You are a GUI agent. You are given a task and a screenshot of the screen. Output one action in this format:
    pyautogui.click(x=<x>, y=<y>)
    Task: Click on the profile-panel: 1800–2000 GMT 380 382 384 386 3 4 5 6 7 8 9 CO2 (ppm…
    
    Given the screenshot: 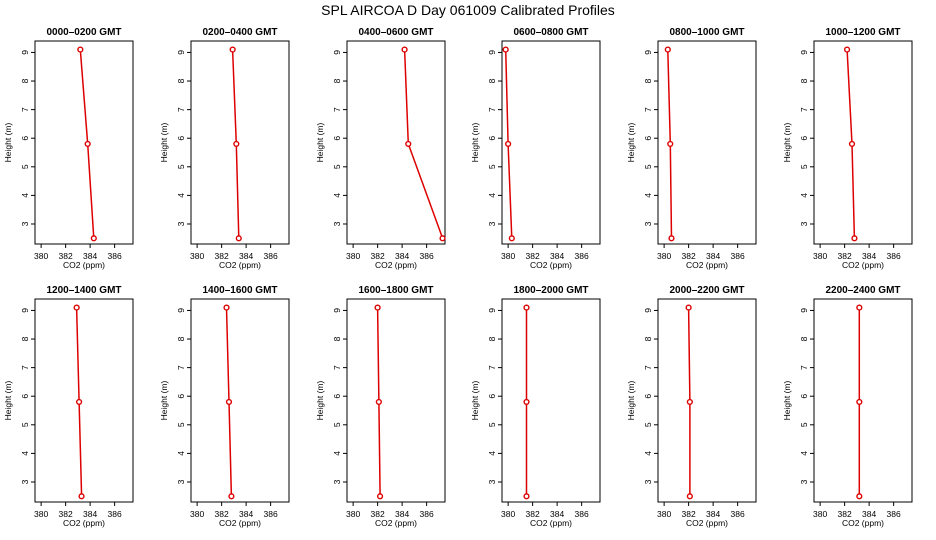 What is the action you would take?
    pyautogui.click(x=535, y=406)
    